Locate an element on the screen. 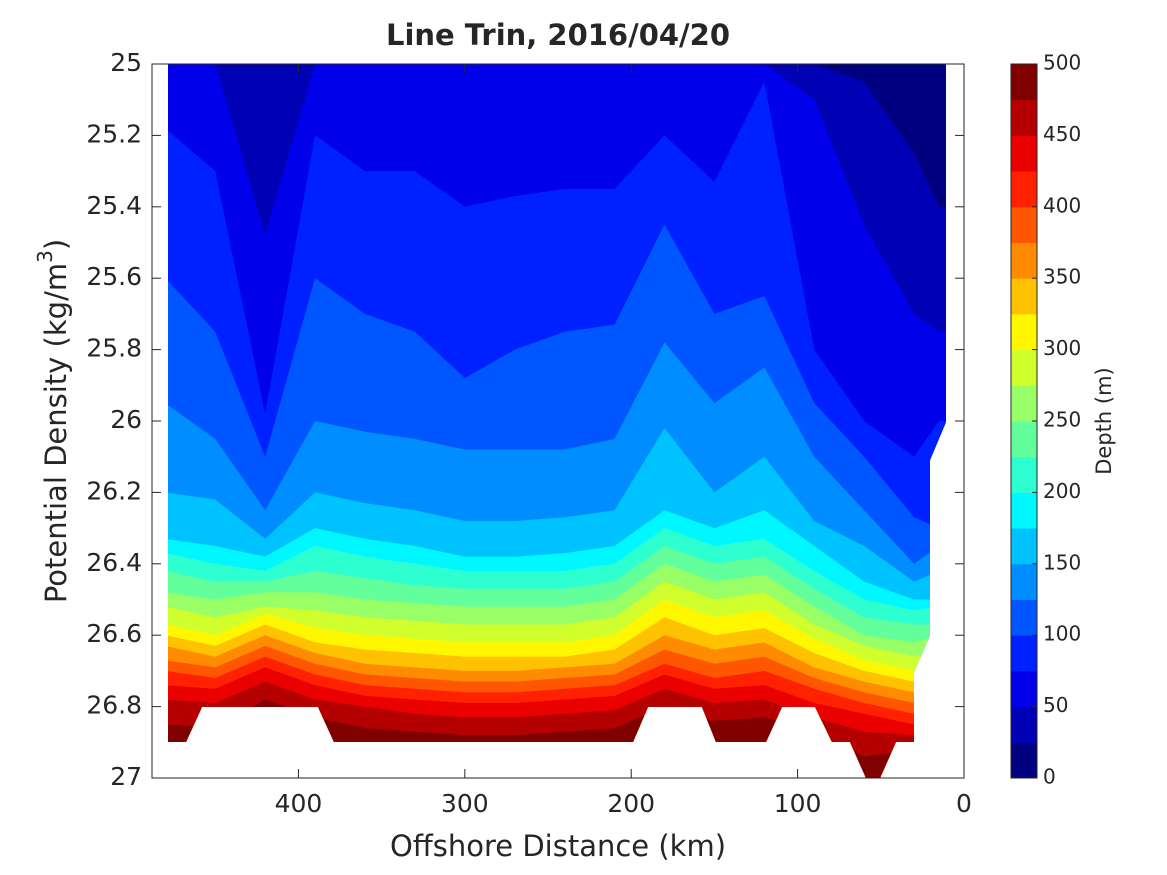 This screenshot has height=875, width=1167. x-tick-label: 300 is located at coordinates (465, 803).